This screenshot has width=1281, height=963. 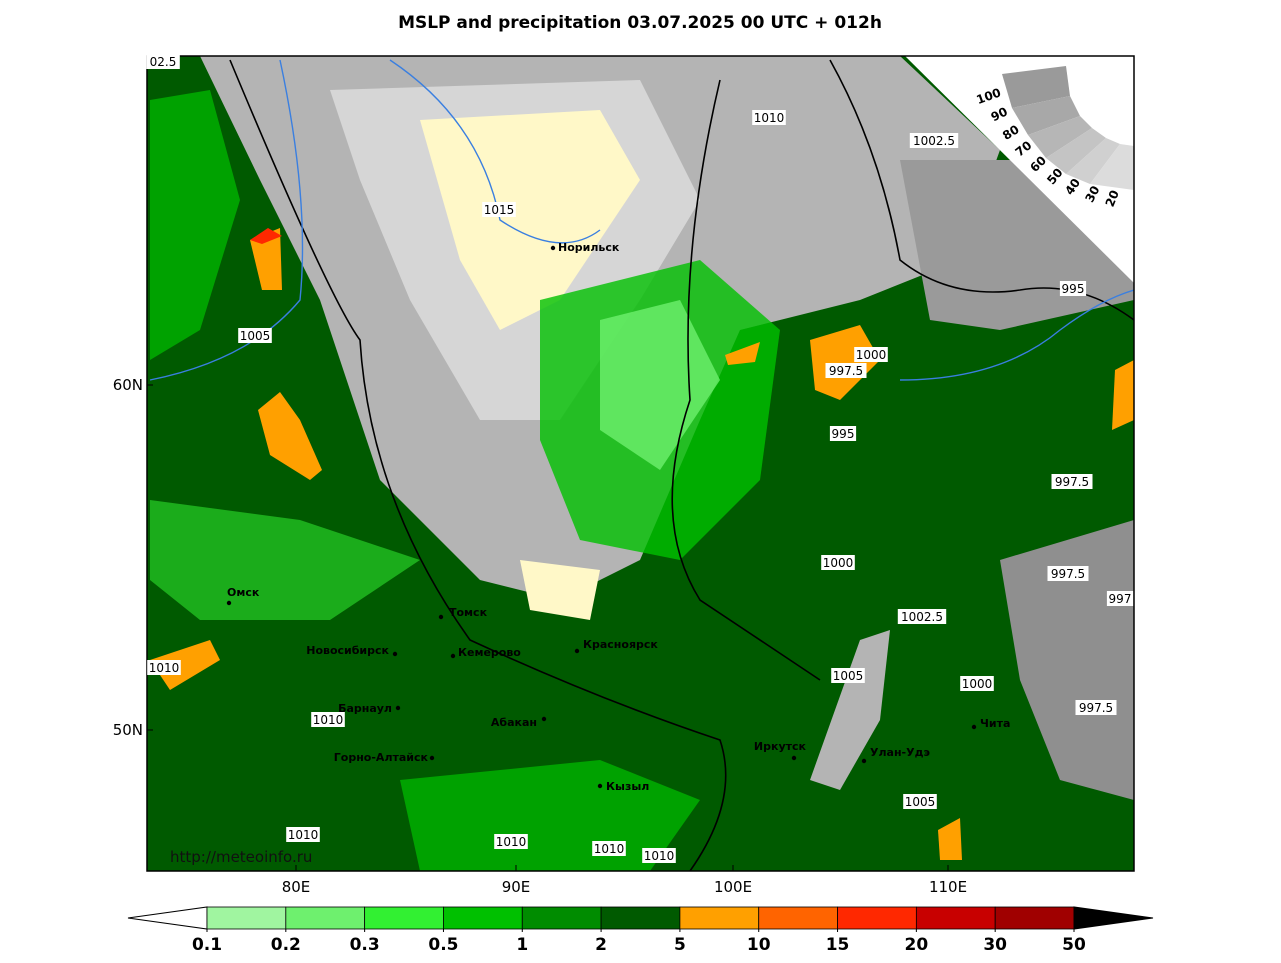 What do you see at coordinates (128, 730) in the screenshot?
I see `lat-label: 50N` at bounding box center [128, 730].